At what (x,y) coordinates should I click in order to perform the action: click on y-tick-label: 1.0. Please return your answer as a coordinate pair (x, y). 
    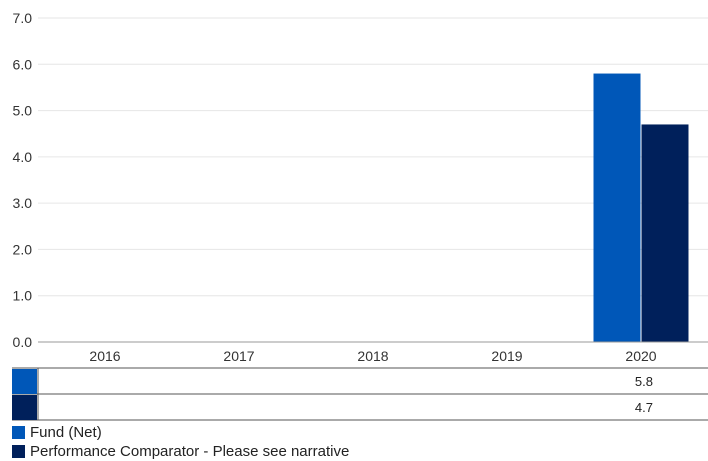
    Looking at the image, I should click on (23, 296).